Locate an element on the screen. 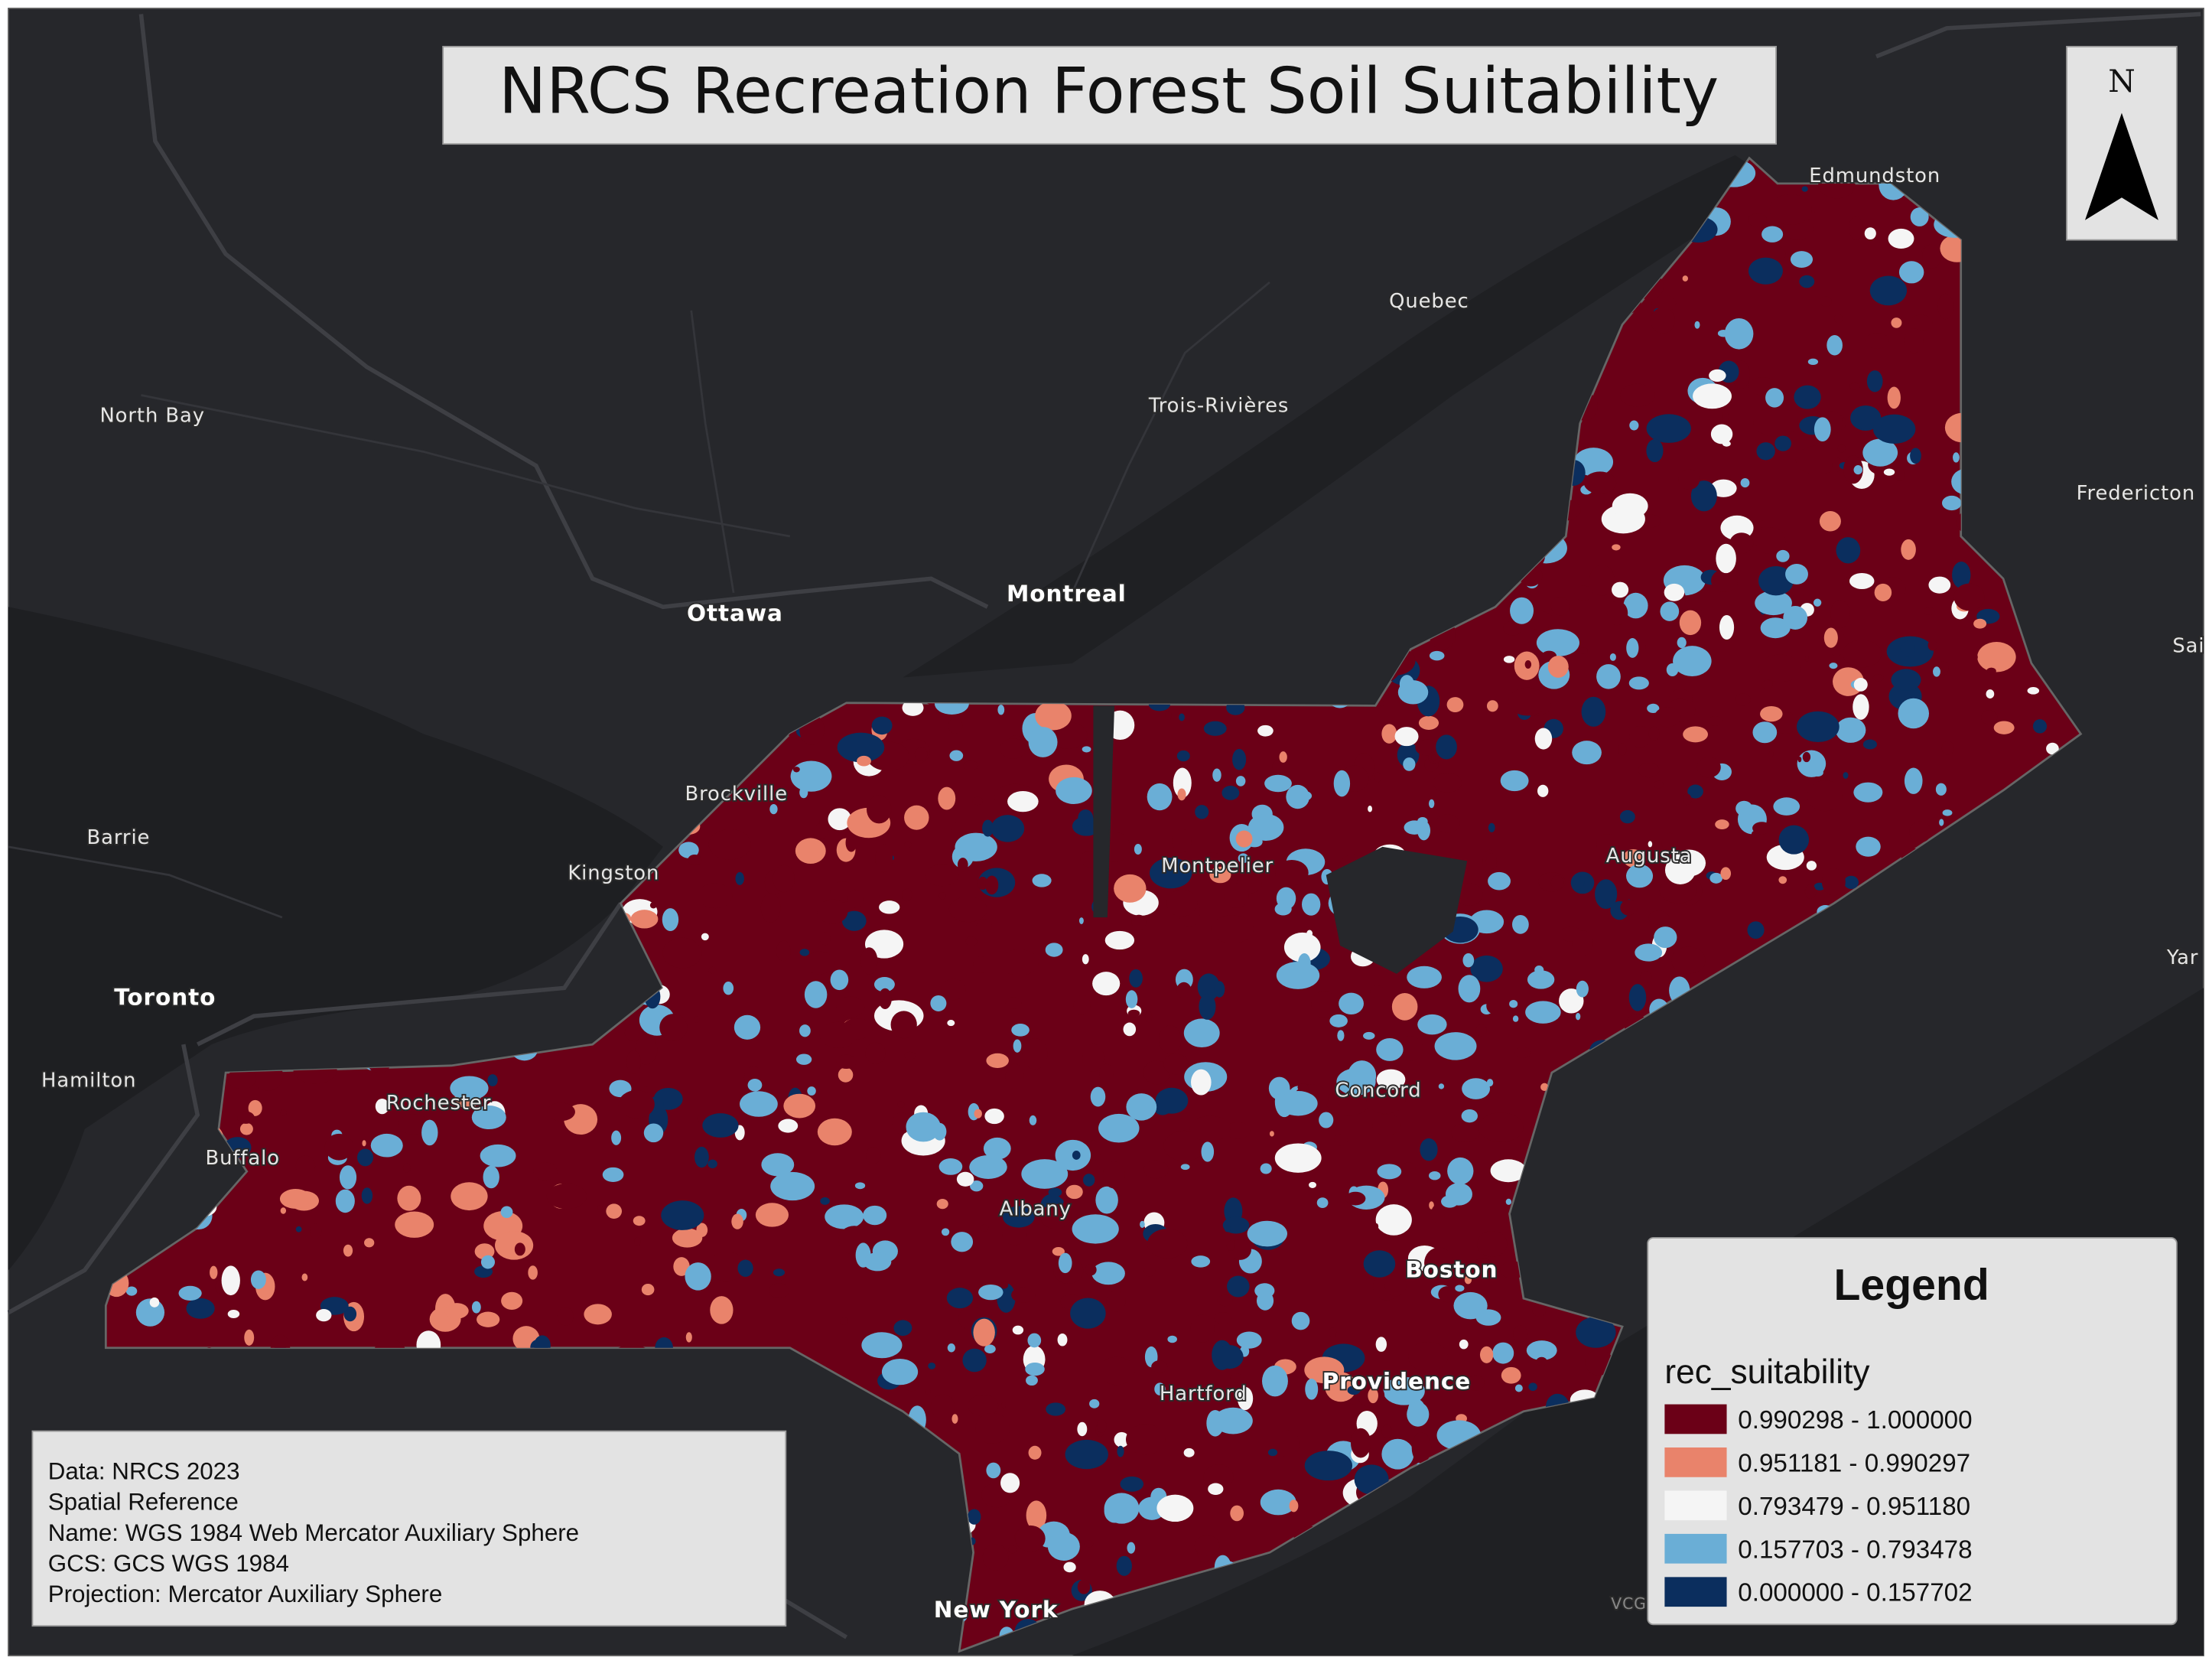 This screenshot has height=1664, width=2212. place-label: North Bay is located at coordinates (152, 417).